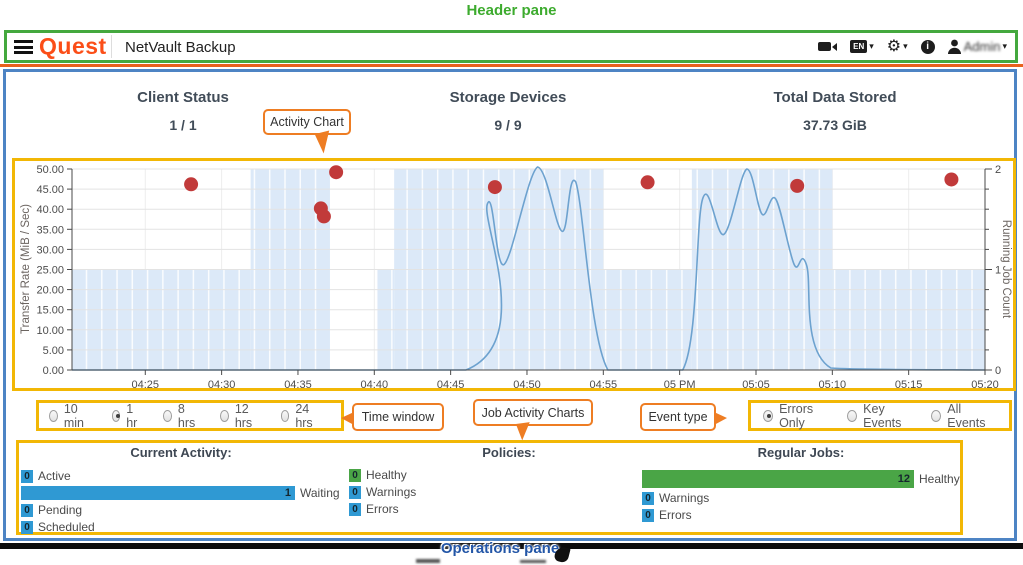 Image resolution: width=1023 pixels, height=565 pixels. What do you see at coordinates (985, 383) in the screenshot?
I see `svg-text: 05:20` at bounding box center [985, 383].